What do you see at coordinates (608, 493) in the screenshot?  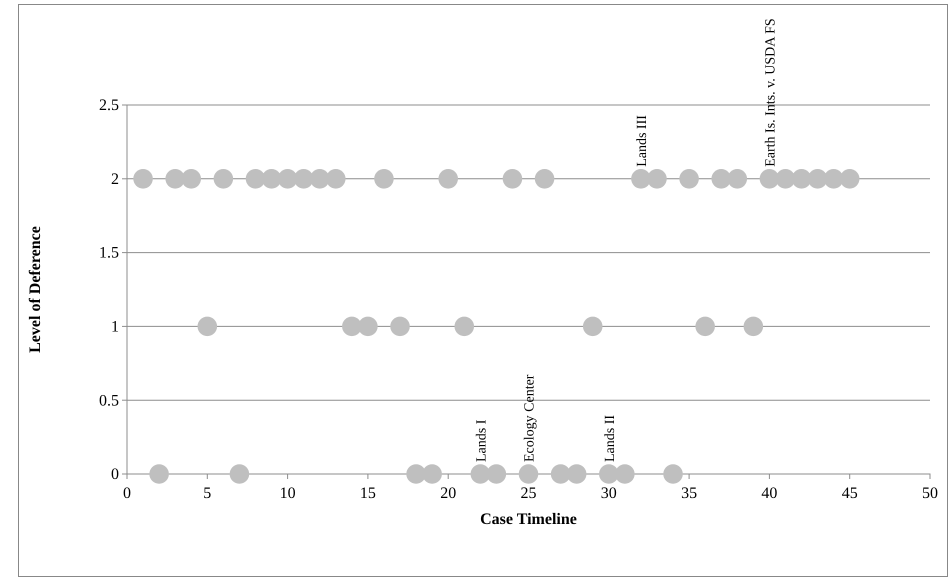 I see `x-tick-label: 30` at bounding box center [608, 493].